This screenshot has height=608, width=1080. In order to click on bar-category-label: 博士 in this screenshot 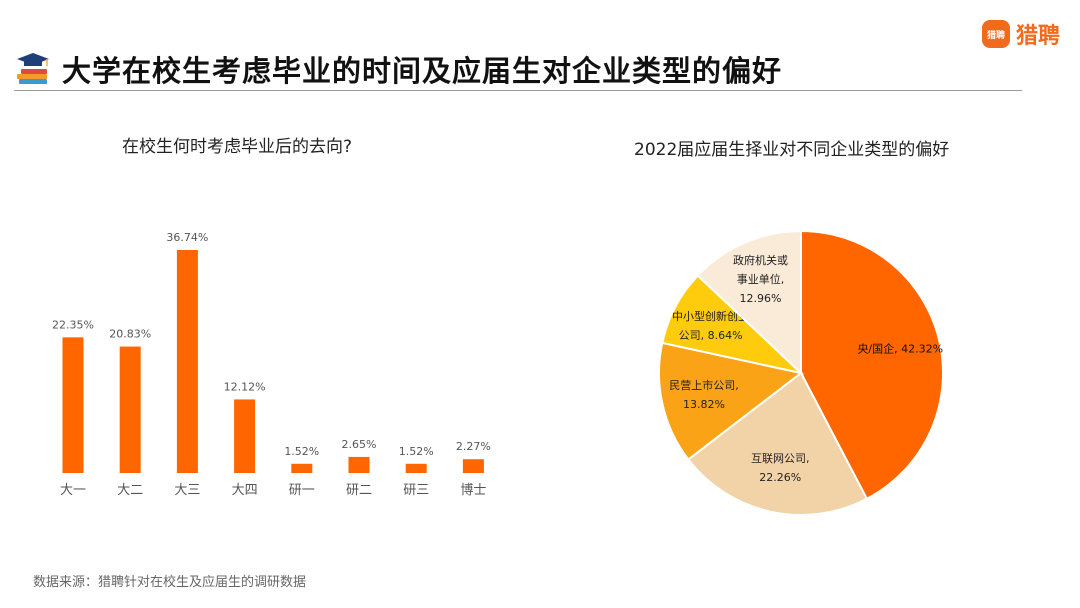, I will do `click(473, 490)`.